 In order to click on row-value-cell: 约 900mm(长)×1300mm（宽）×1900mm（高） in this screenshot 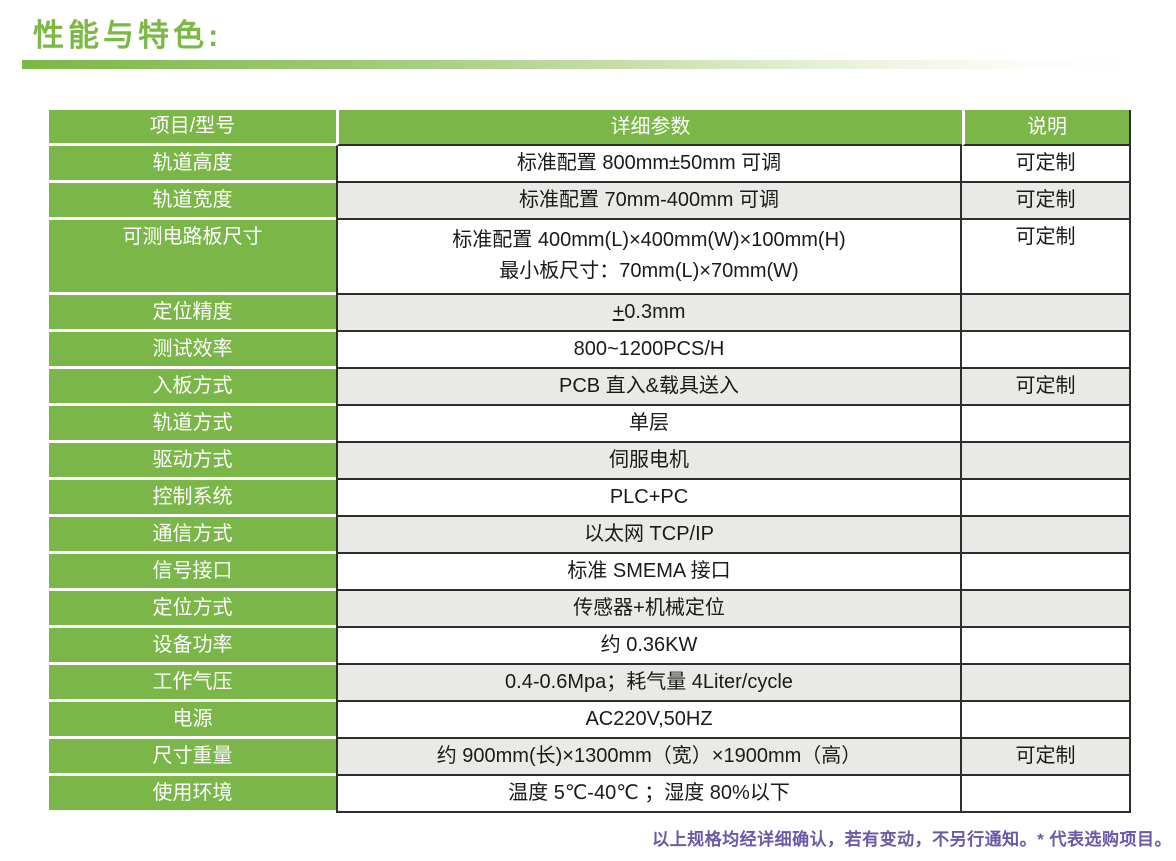, I will do `click(649, 757)`.